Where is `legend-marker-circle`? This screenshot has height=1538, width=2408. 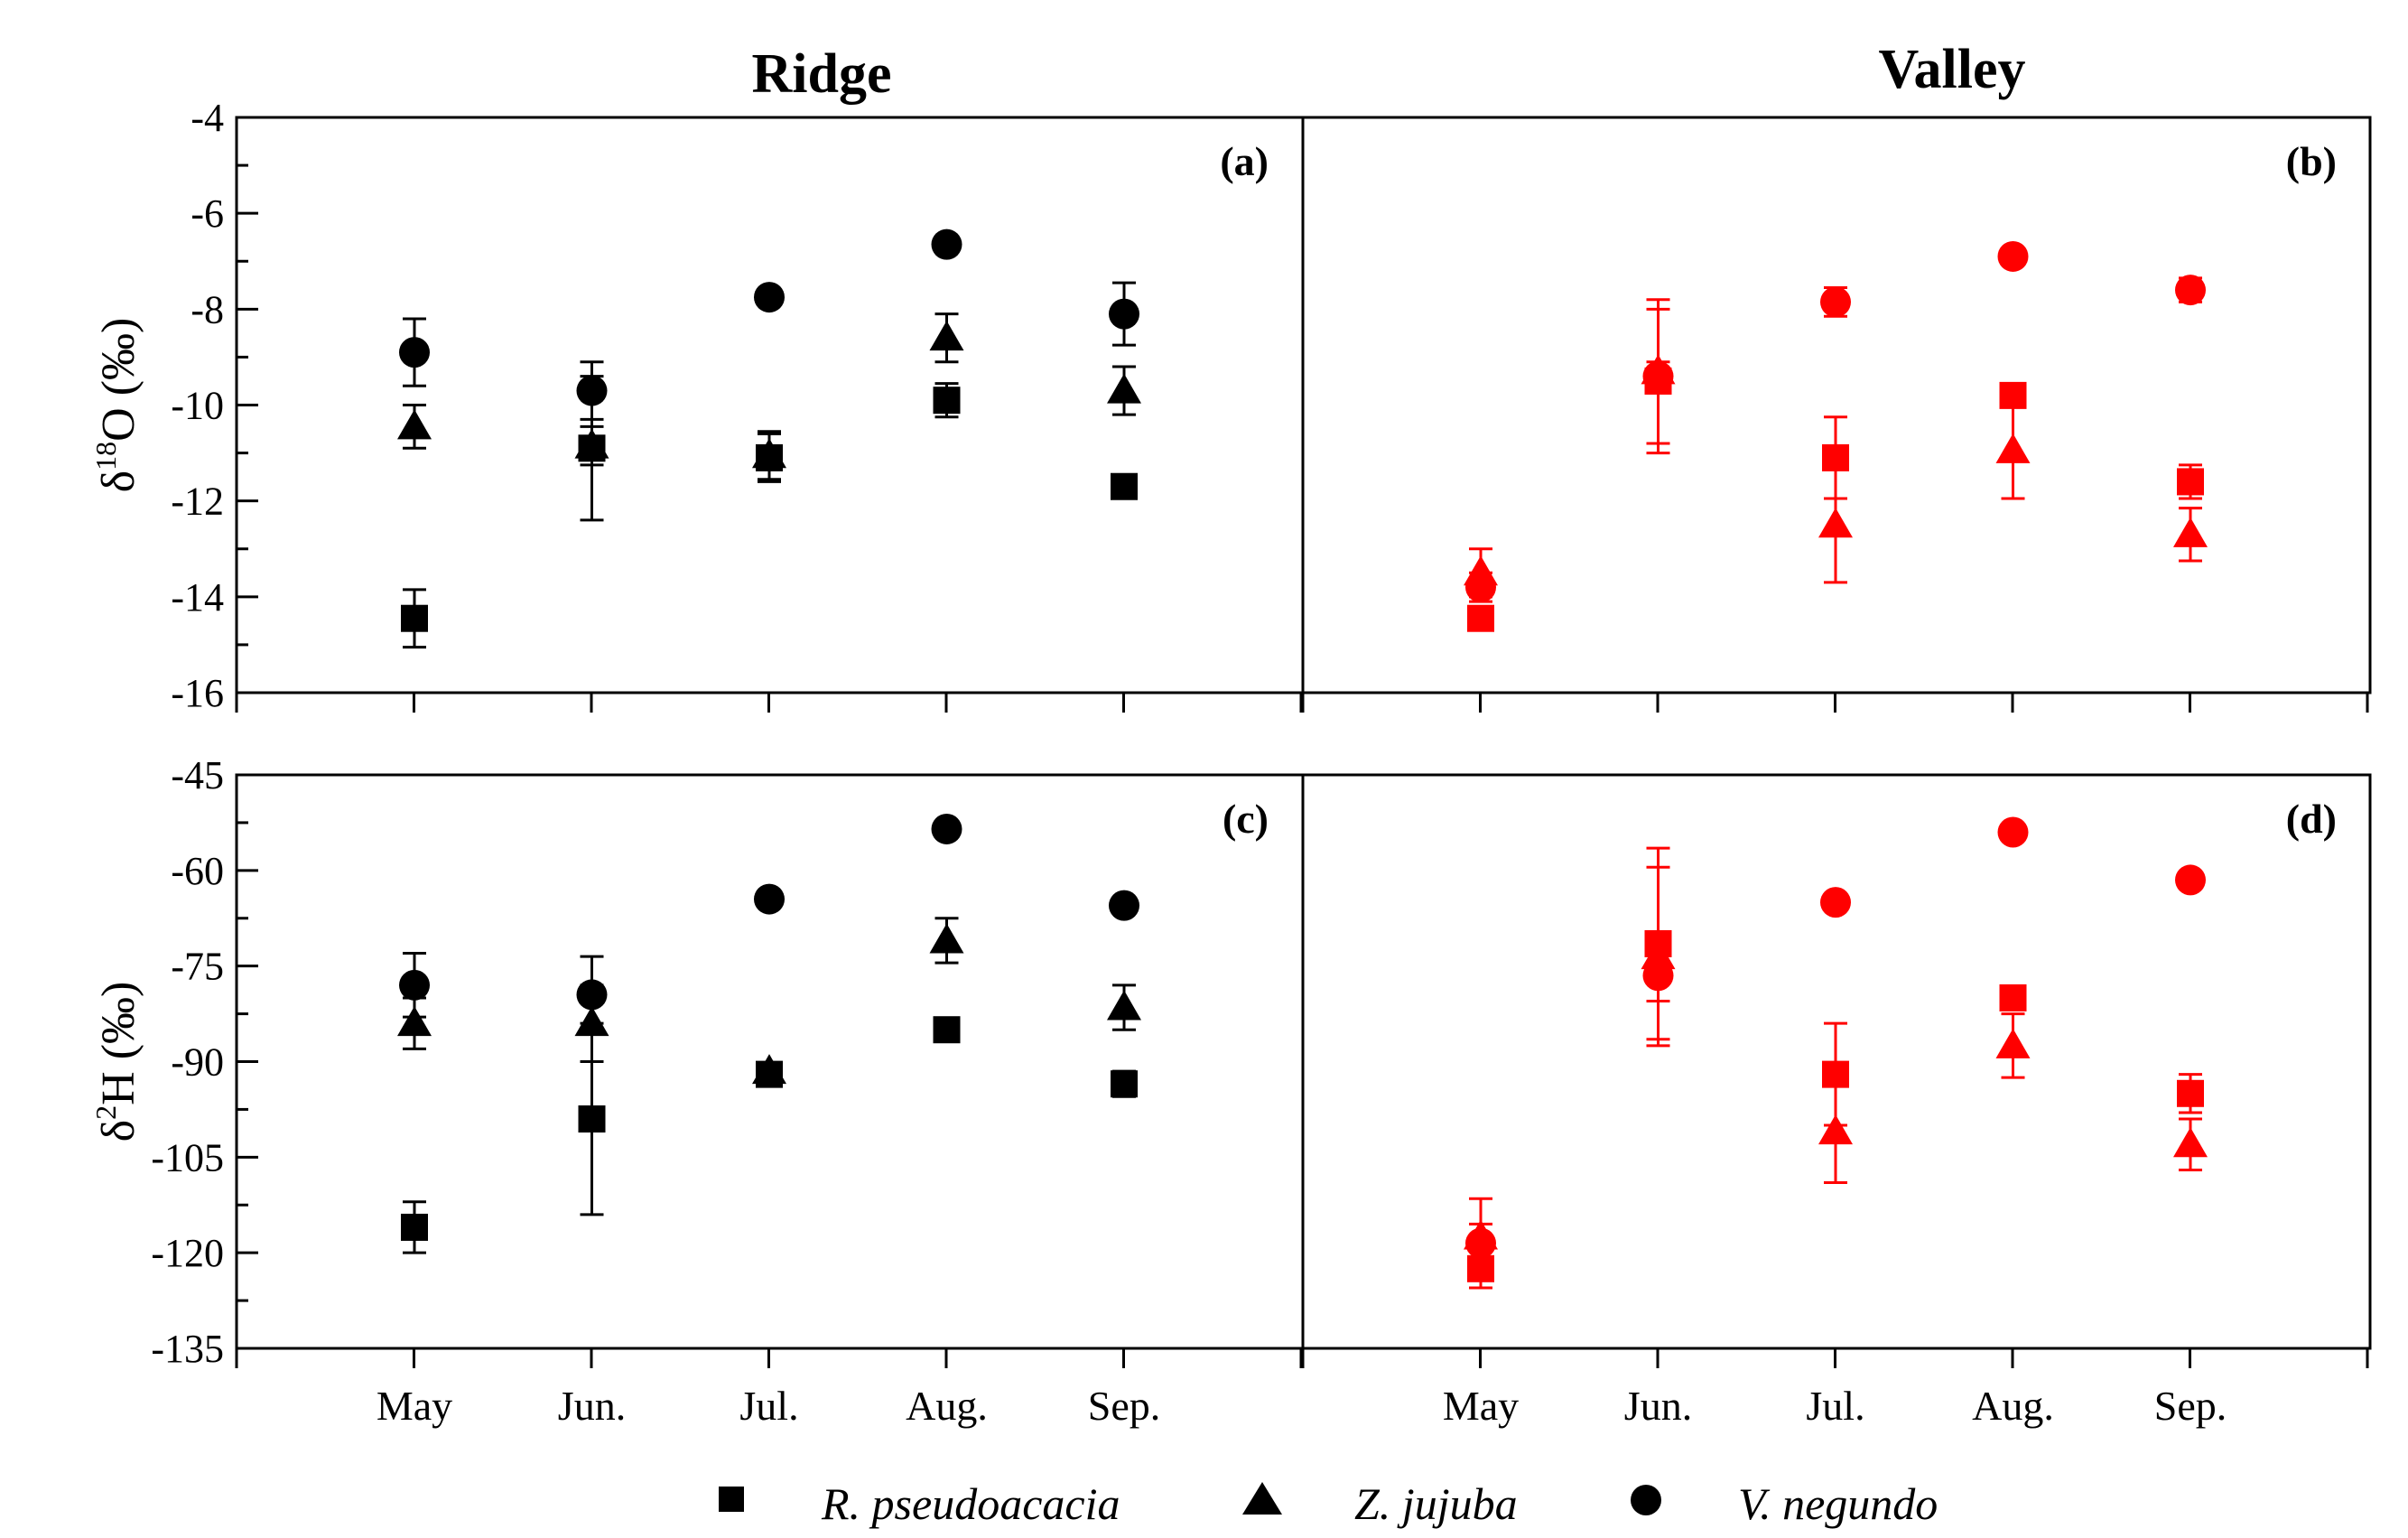 legend-marker-circle is located at coordinates (1646, 1500).